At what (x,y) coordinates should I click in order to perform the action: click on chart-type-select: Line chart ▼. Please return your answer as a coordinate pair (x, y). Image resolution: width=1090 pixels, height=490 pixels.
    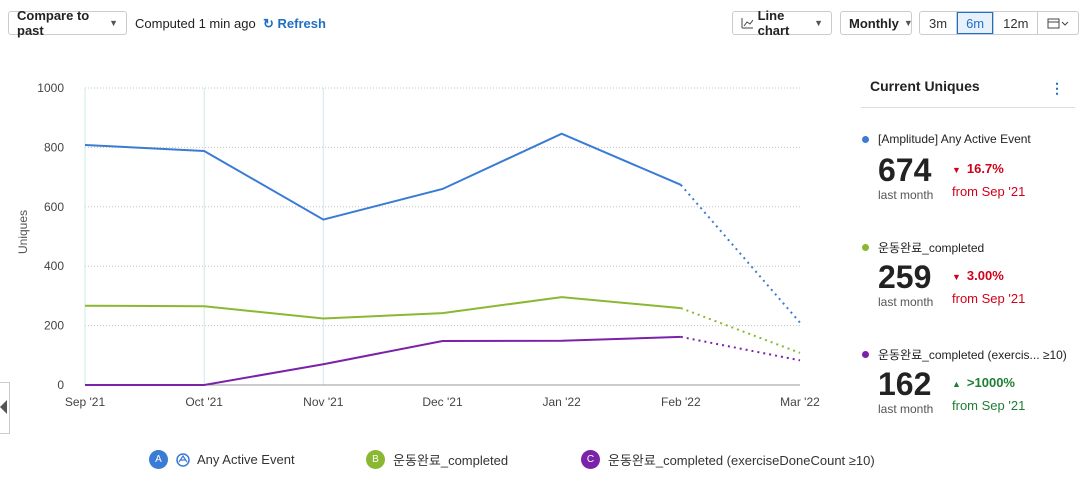
    Looking at the image, I should click on (782, 23).